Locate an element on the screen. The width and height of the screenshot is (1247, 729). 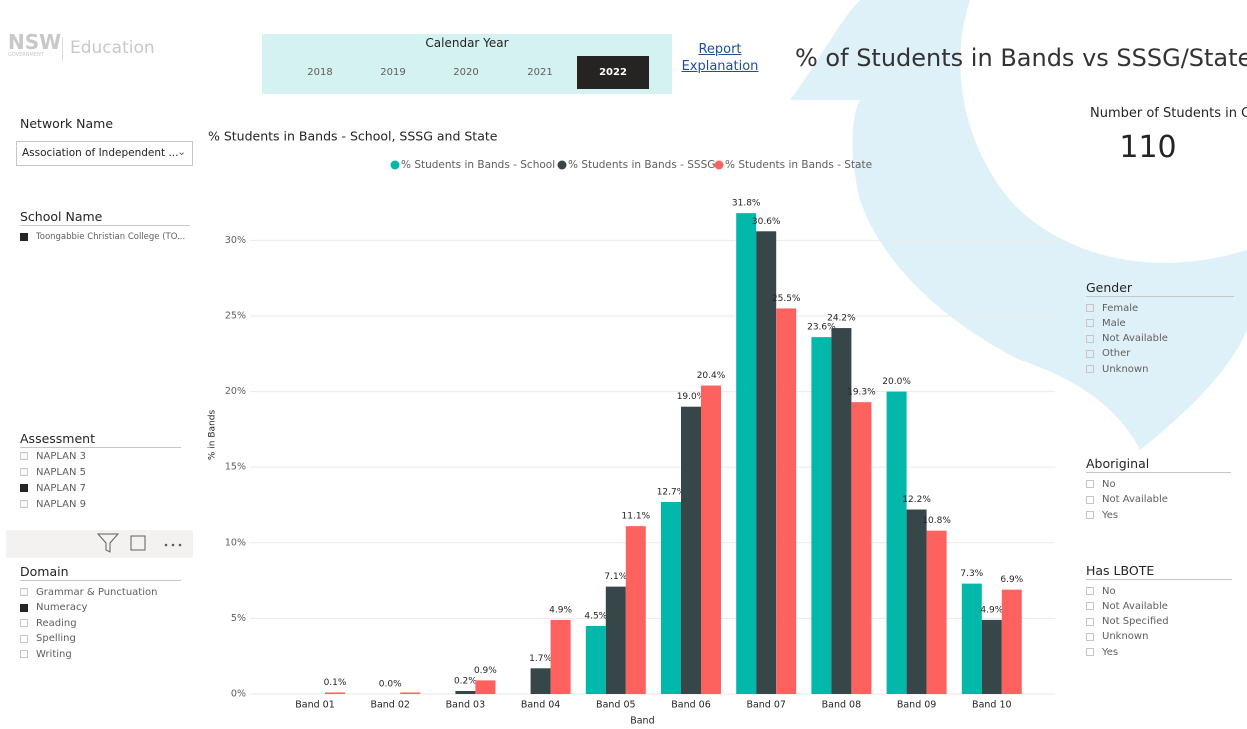
slicer-item: Writing is located at coordinates (46, 654).